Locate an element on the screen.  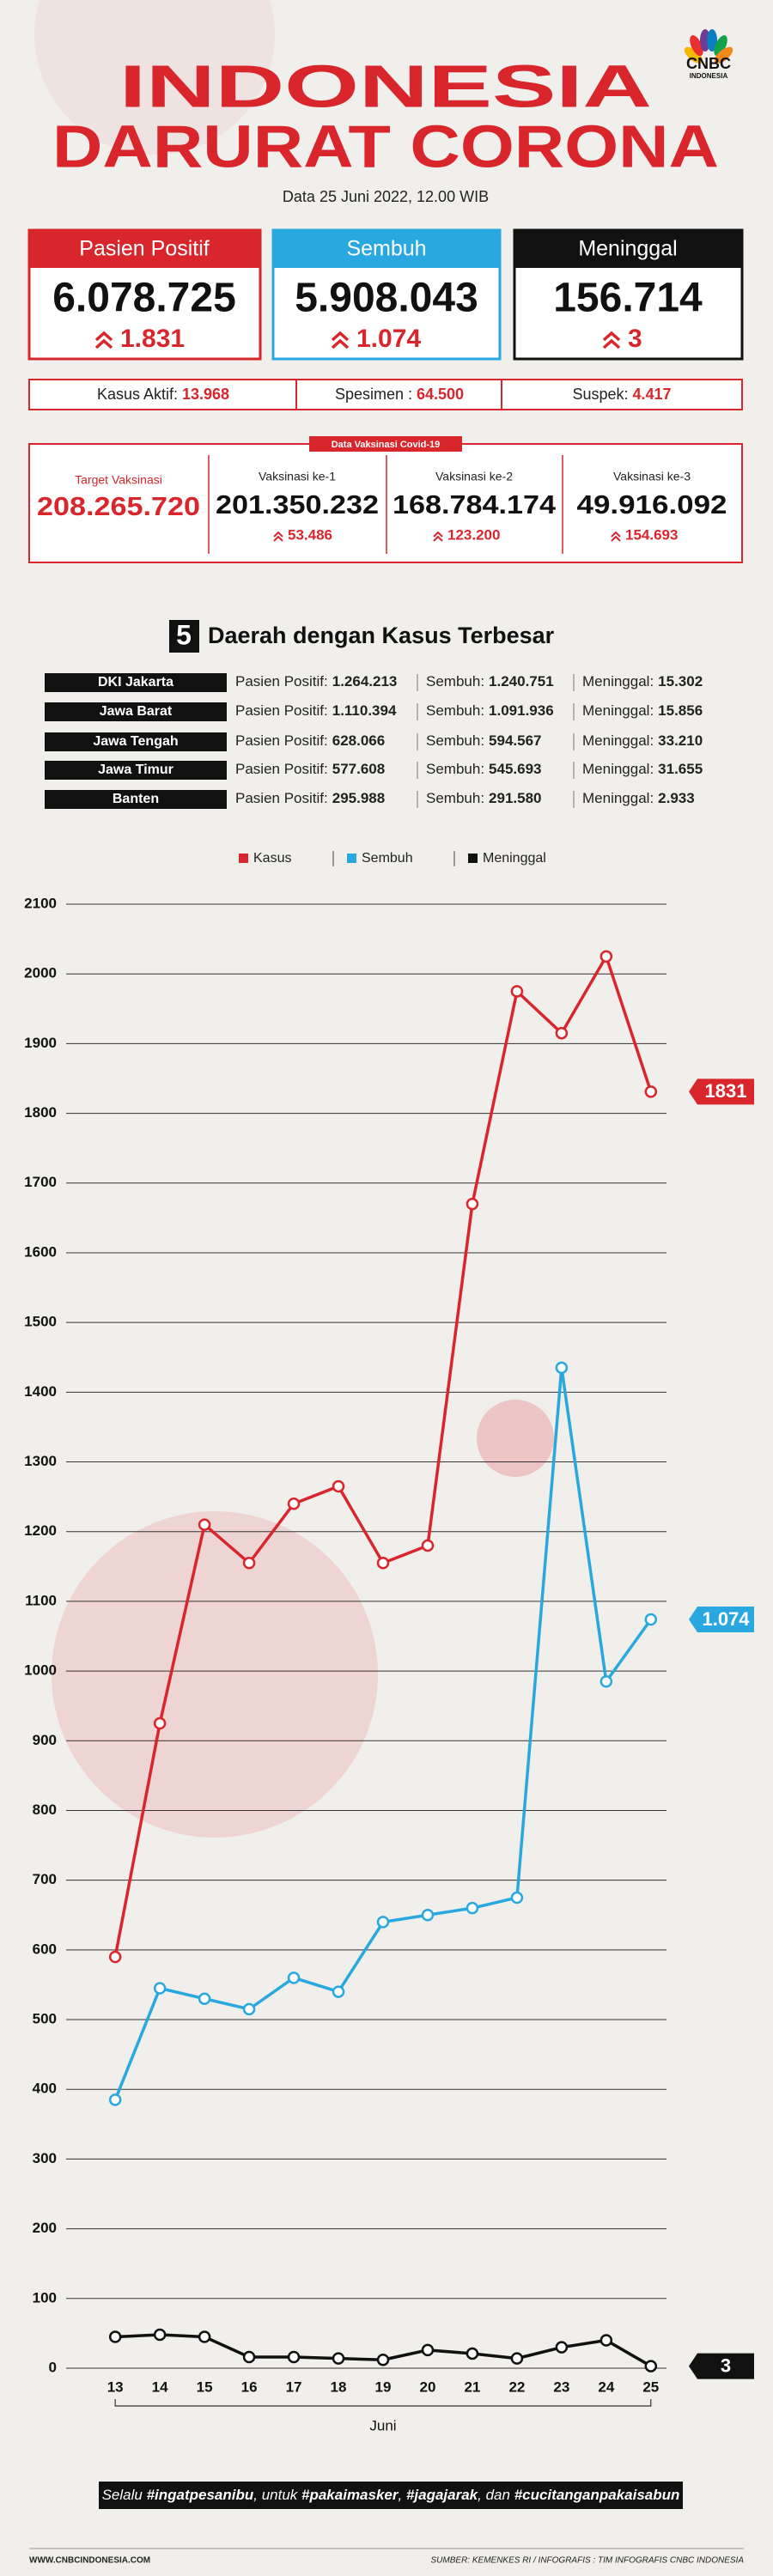
y-tick-label: 300 is located at coordinates (45, 2158).